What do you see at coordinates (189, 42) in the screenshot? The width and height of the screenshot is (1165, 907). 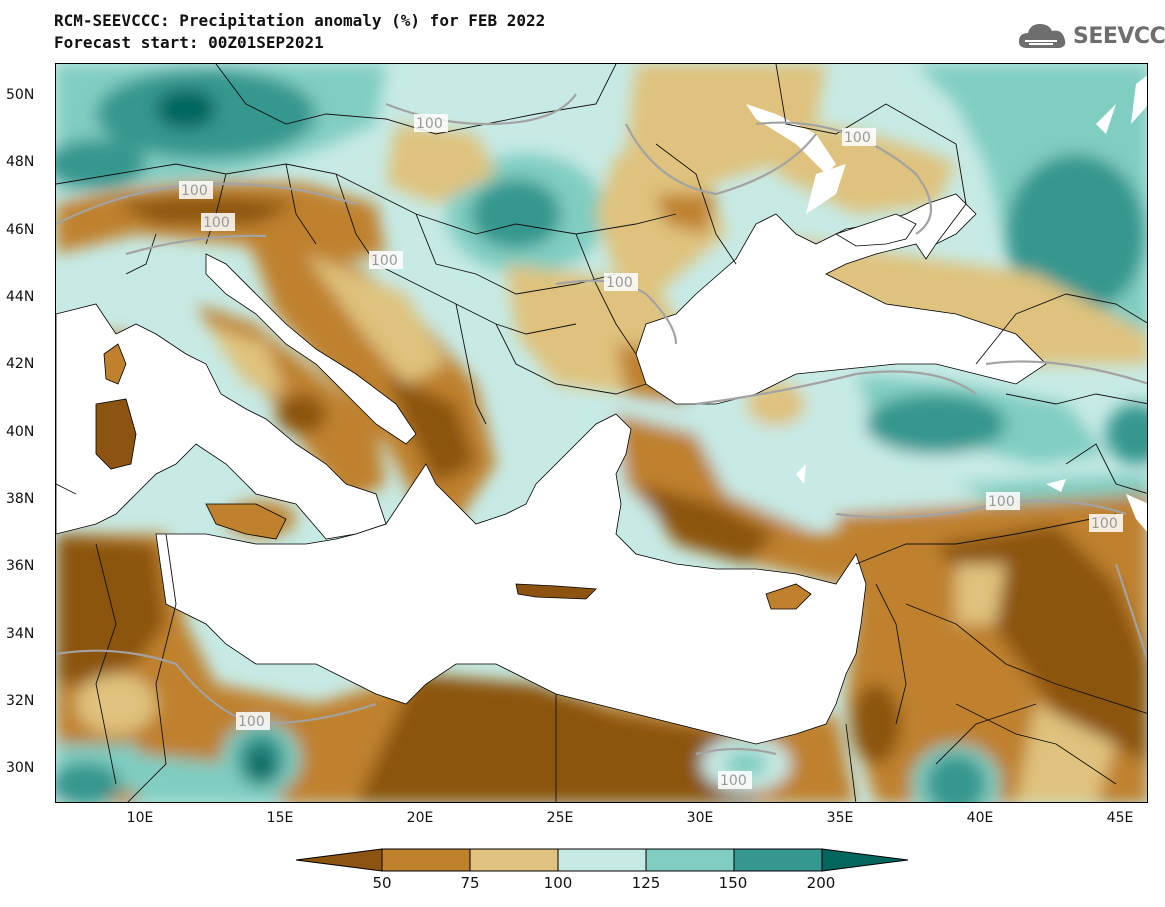 I see `title-line-2: Forecast start: 00Z01SEP2021` at bounding box center [189, 42].